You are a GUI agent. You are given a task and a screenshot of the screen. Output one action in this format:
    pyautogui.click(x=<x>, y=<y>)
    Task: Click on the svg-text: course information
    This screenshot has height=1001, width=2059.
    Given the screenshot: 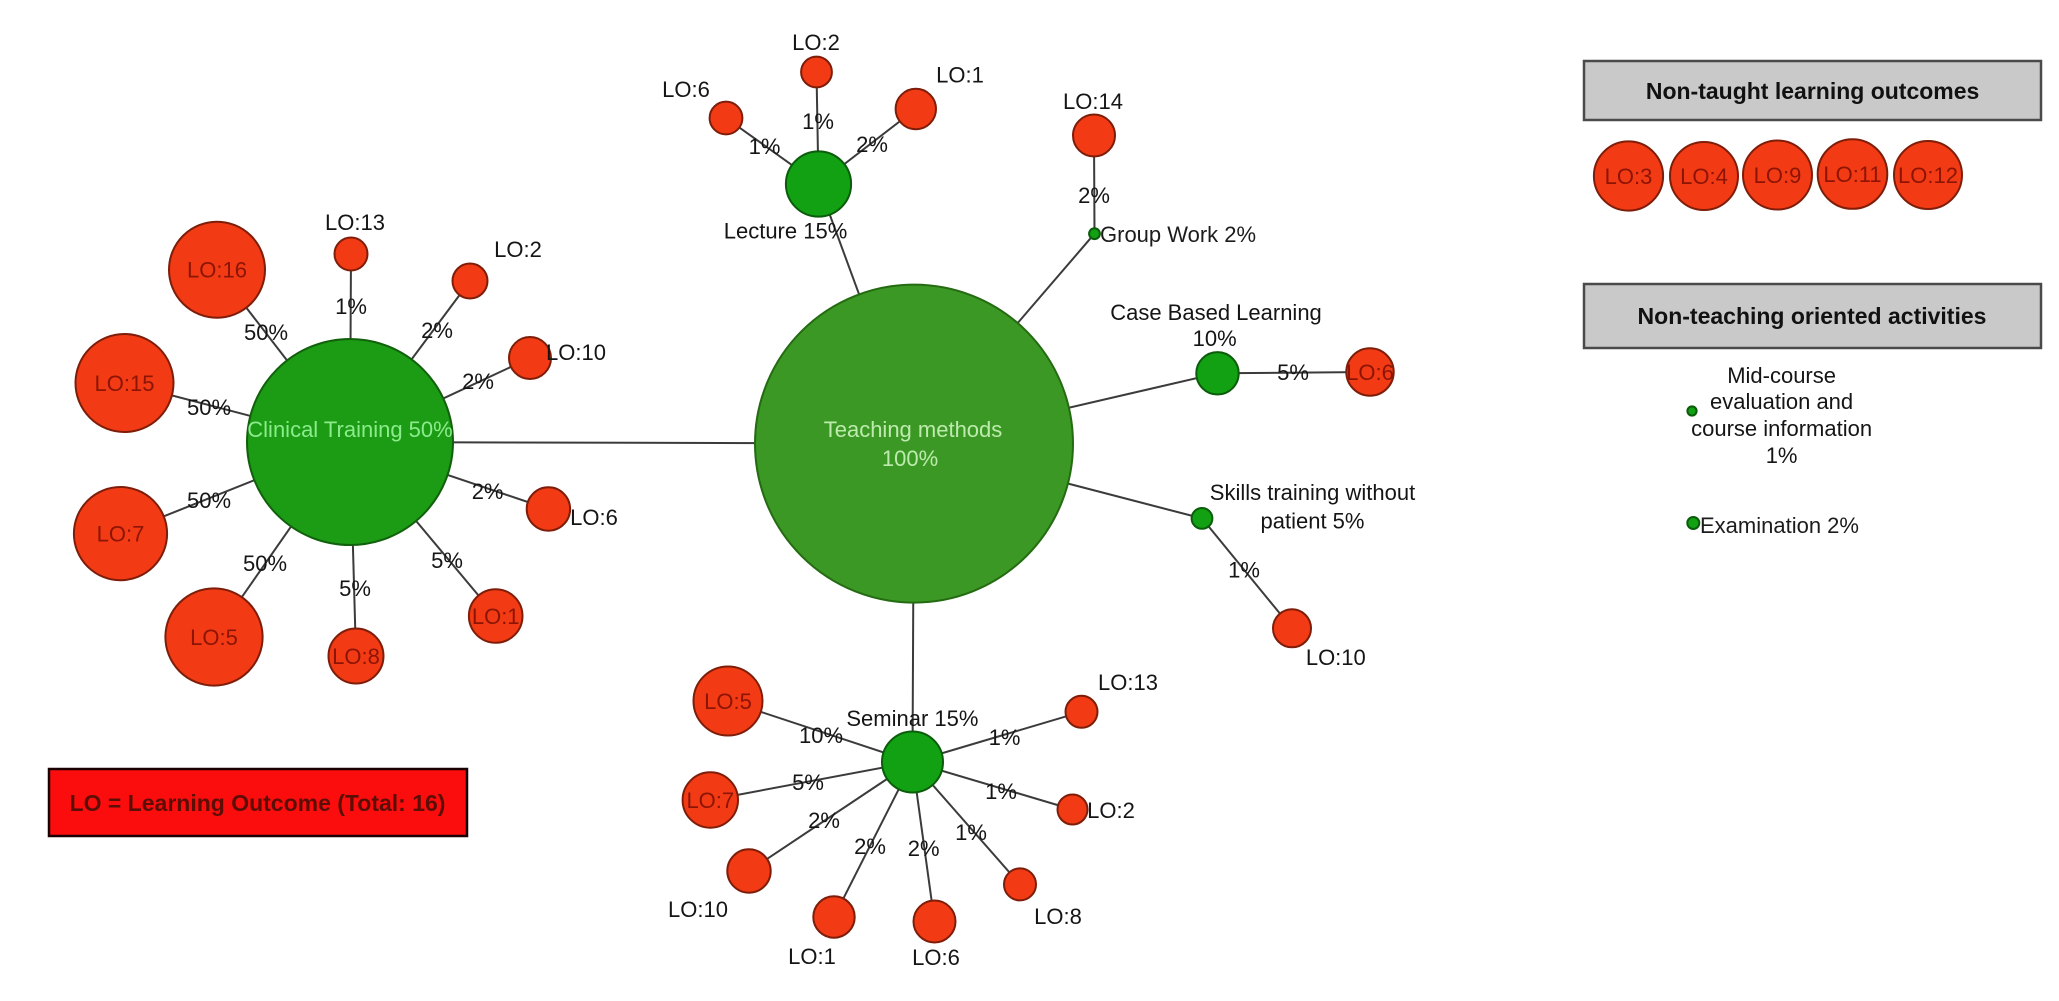 What is the action you would take?
    pyautogui.click(x=1781, y=428)
    